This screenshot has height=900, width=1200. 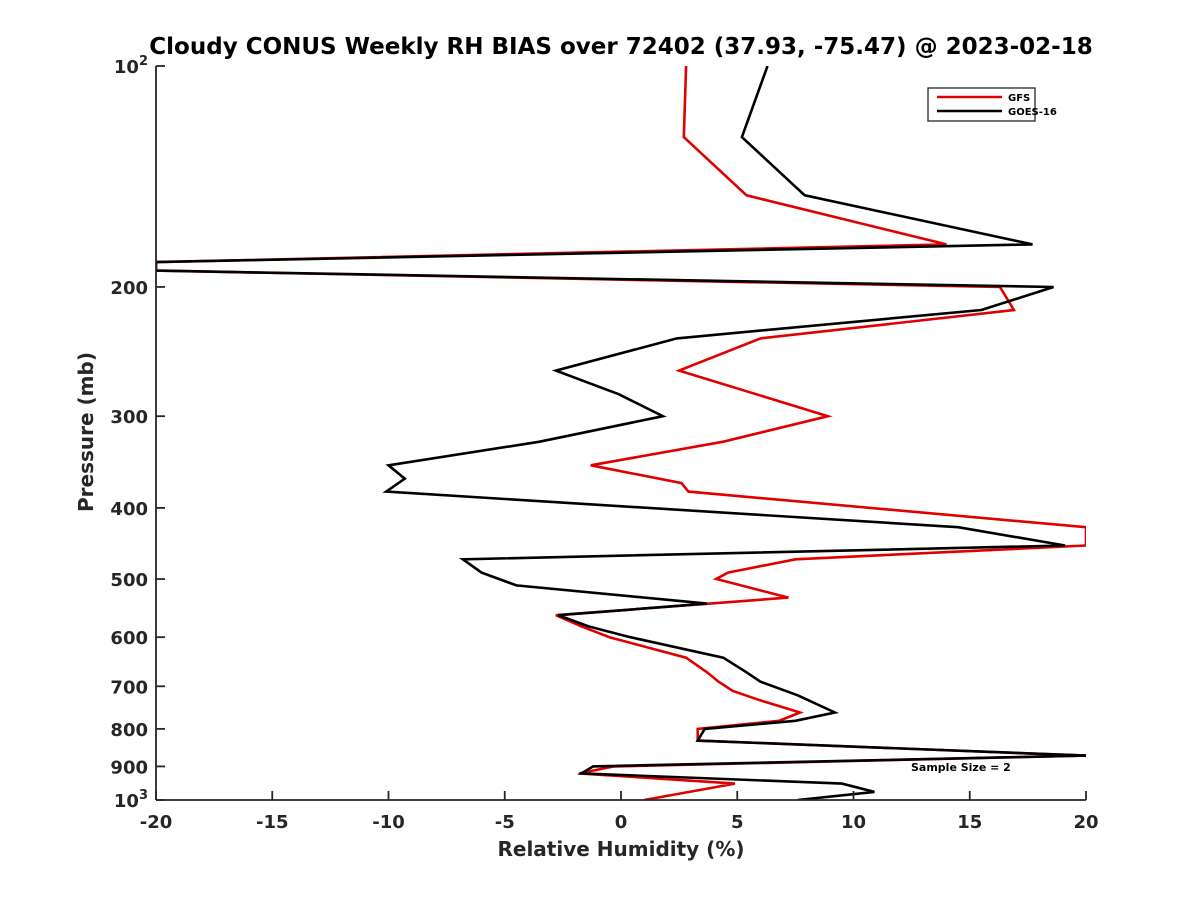 I want to click on y-tick-label: 700, so click(x=129, y=687).